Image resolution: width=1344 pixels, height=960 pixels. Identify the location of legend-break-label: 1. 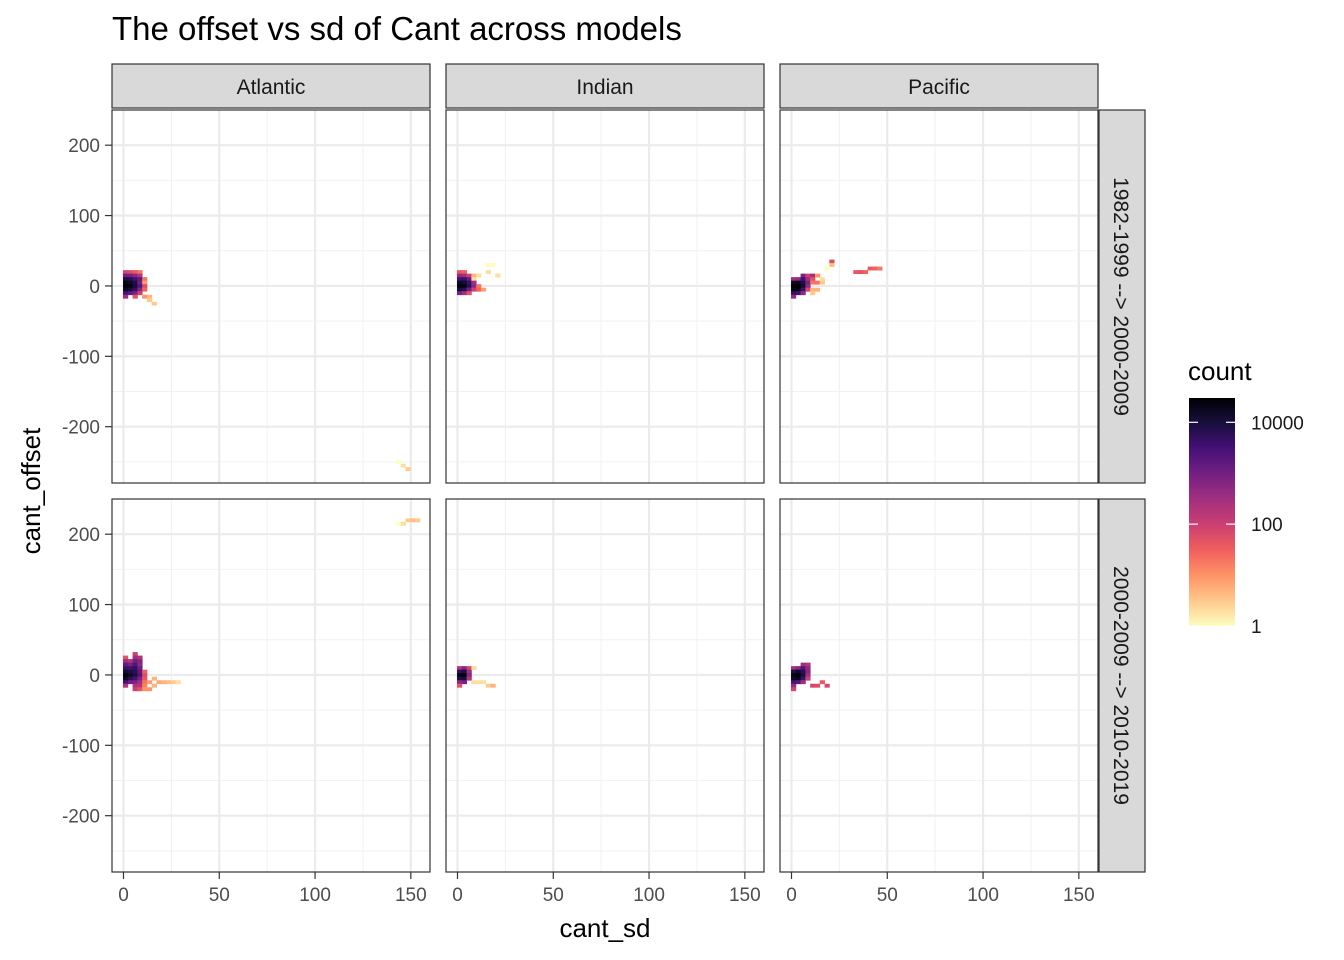
(1256, 627).